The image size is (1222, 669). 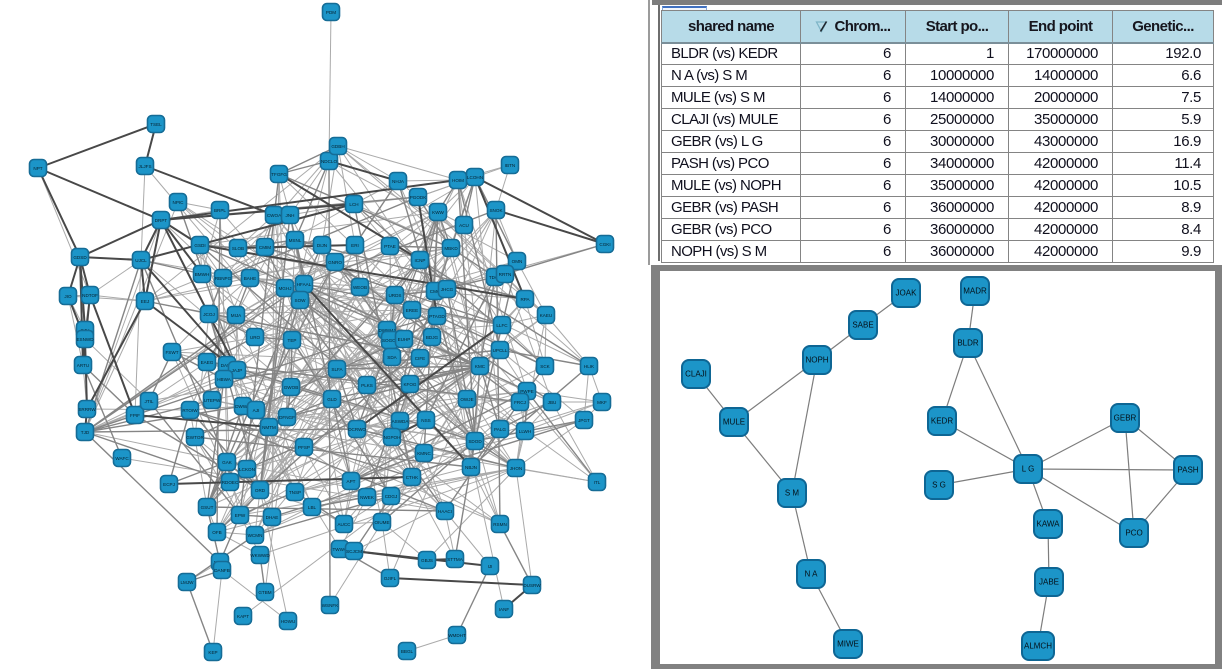 I want to click on svg-text: GWOB, so click(x=291, y=387).